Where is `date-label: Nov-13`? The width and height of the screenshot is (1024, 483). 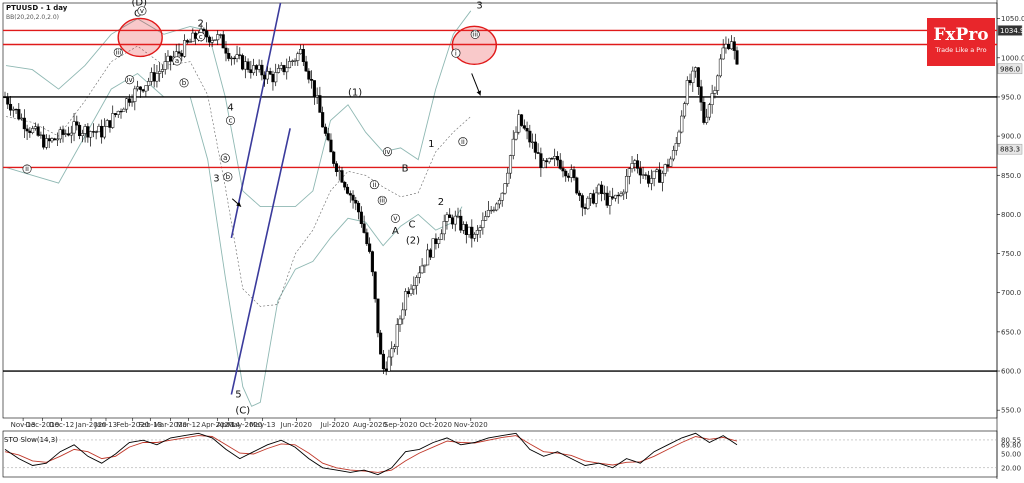 date-label: Nov-13 is located at coordinates (23, 425).